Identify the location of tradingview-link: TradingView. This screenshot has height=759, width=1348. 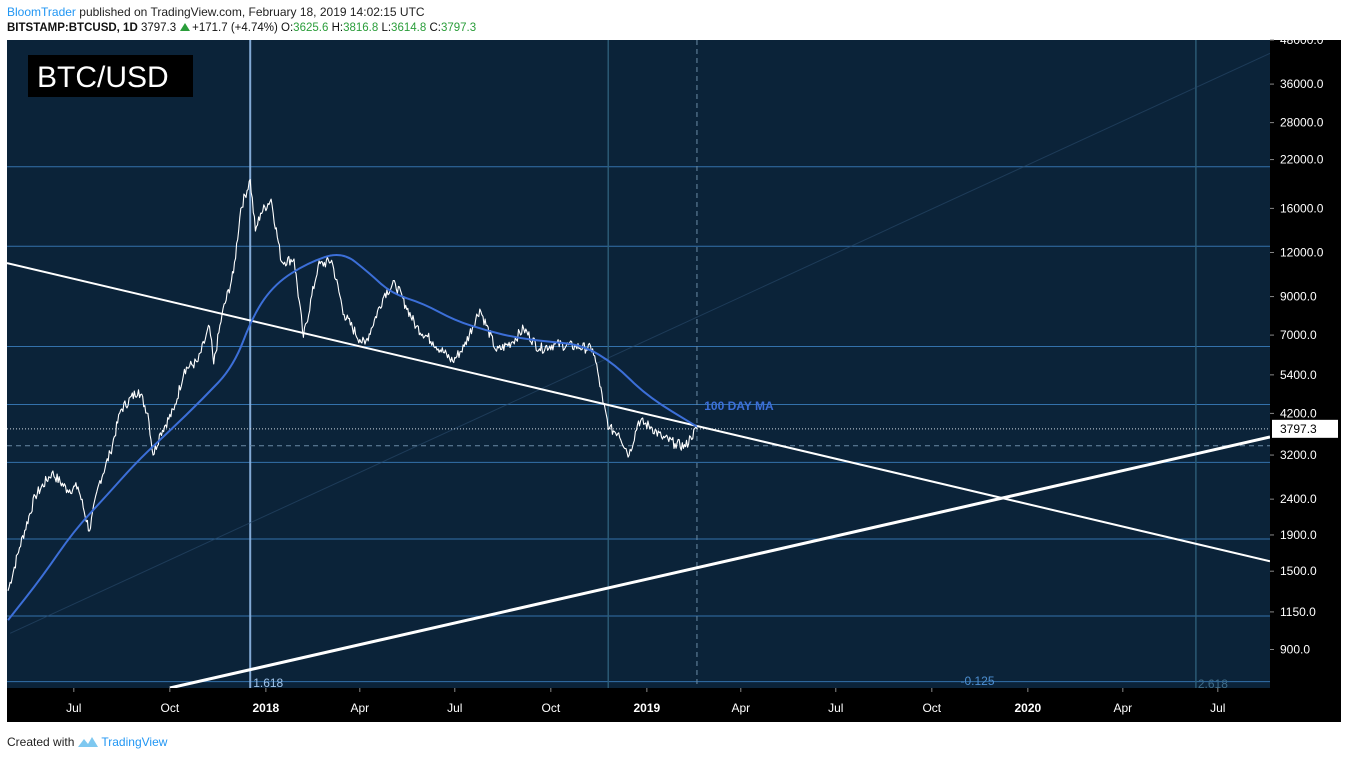
(134, 742).